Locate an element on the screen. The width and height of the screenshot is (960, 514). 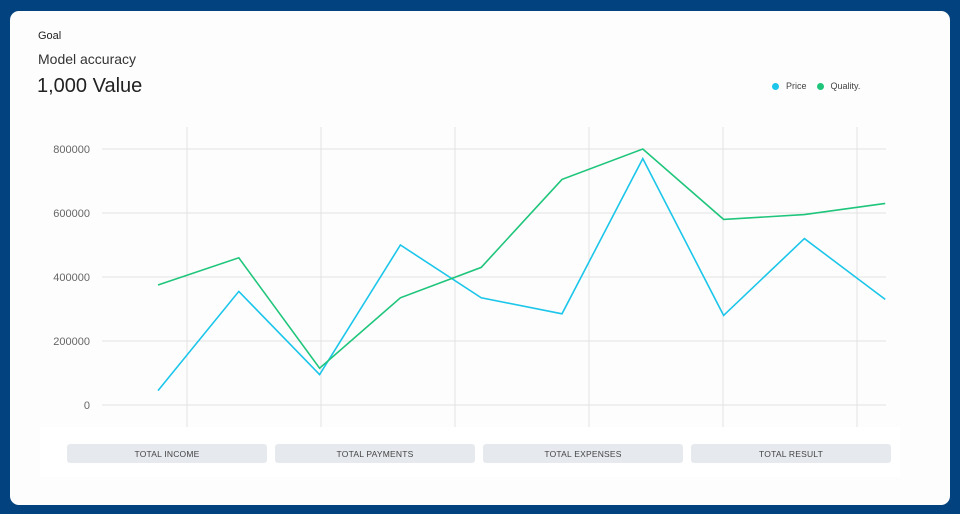
tab-total-income: TOTAL INCOME is located at coordinates (167, 453).